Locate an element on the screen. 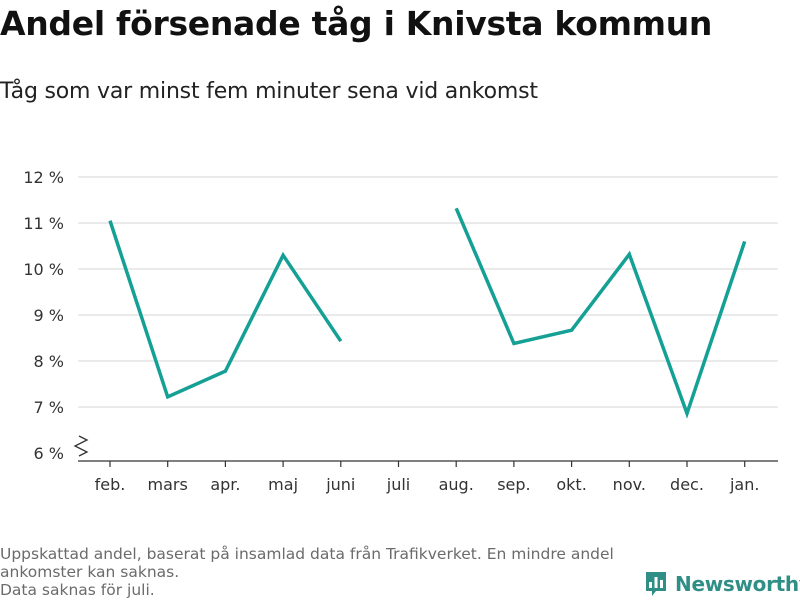 The width and height of the screenshot is (800, 600). y-tick-label: 7 % is located at coordinates (49, 407).